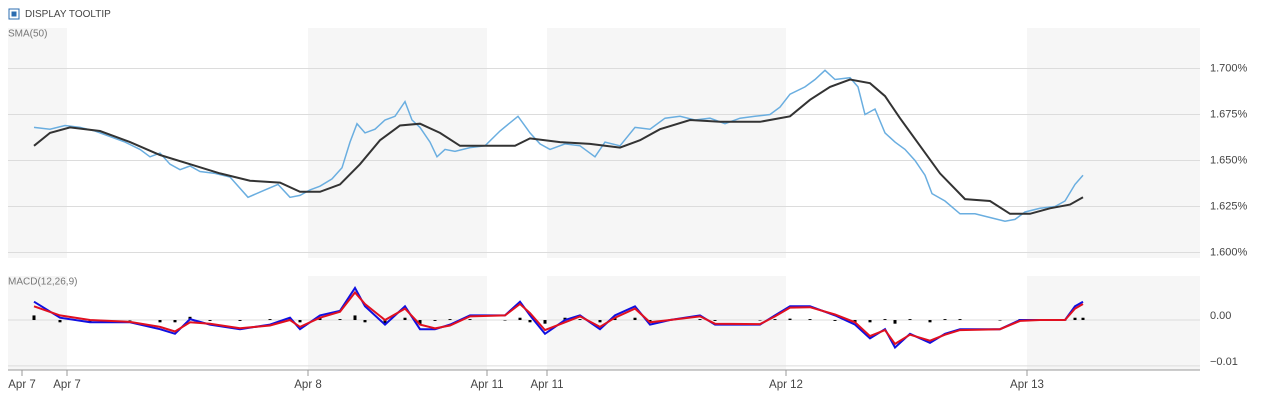 This screenshot has height=411, width=1264. Describe the element at coordinates (1229, 206) in the screenshot. I see `y-tick-label: 1.625%` at that location.